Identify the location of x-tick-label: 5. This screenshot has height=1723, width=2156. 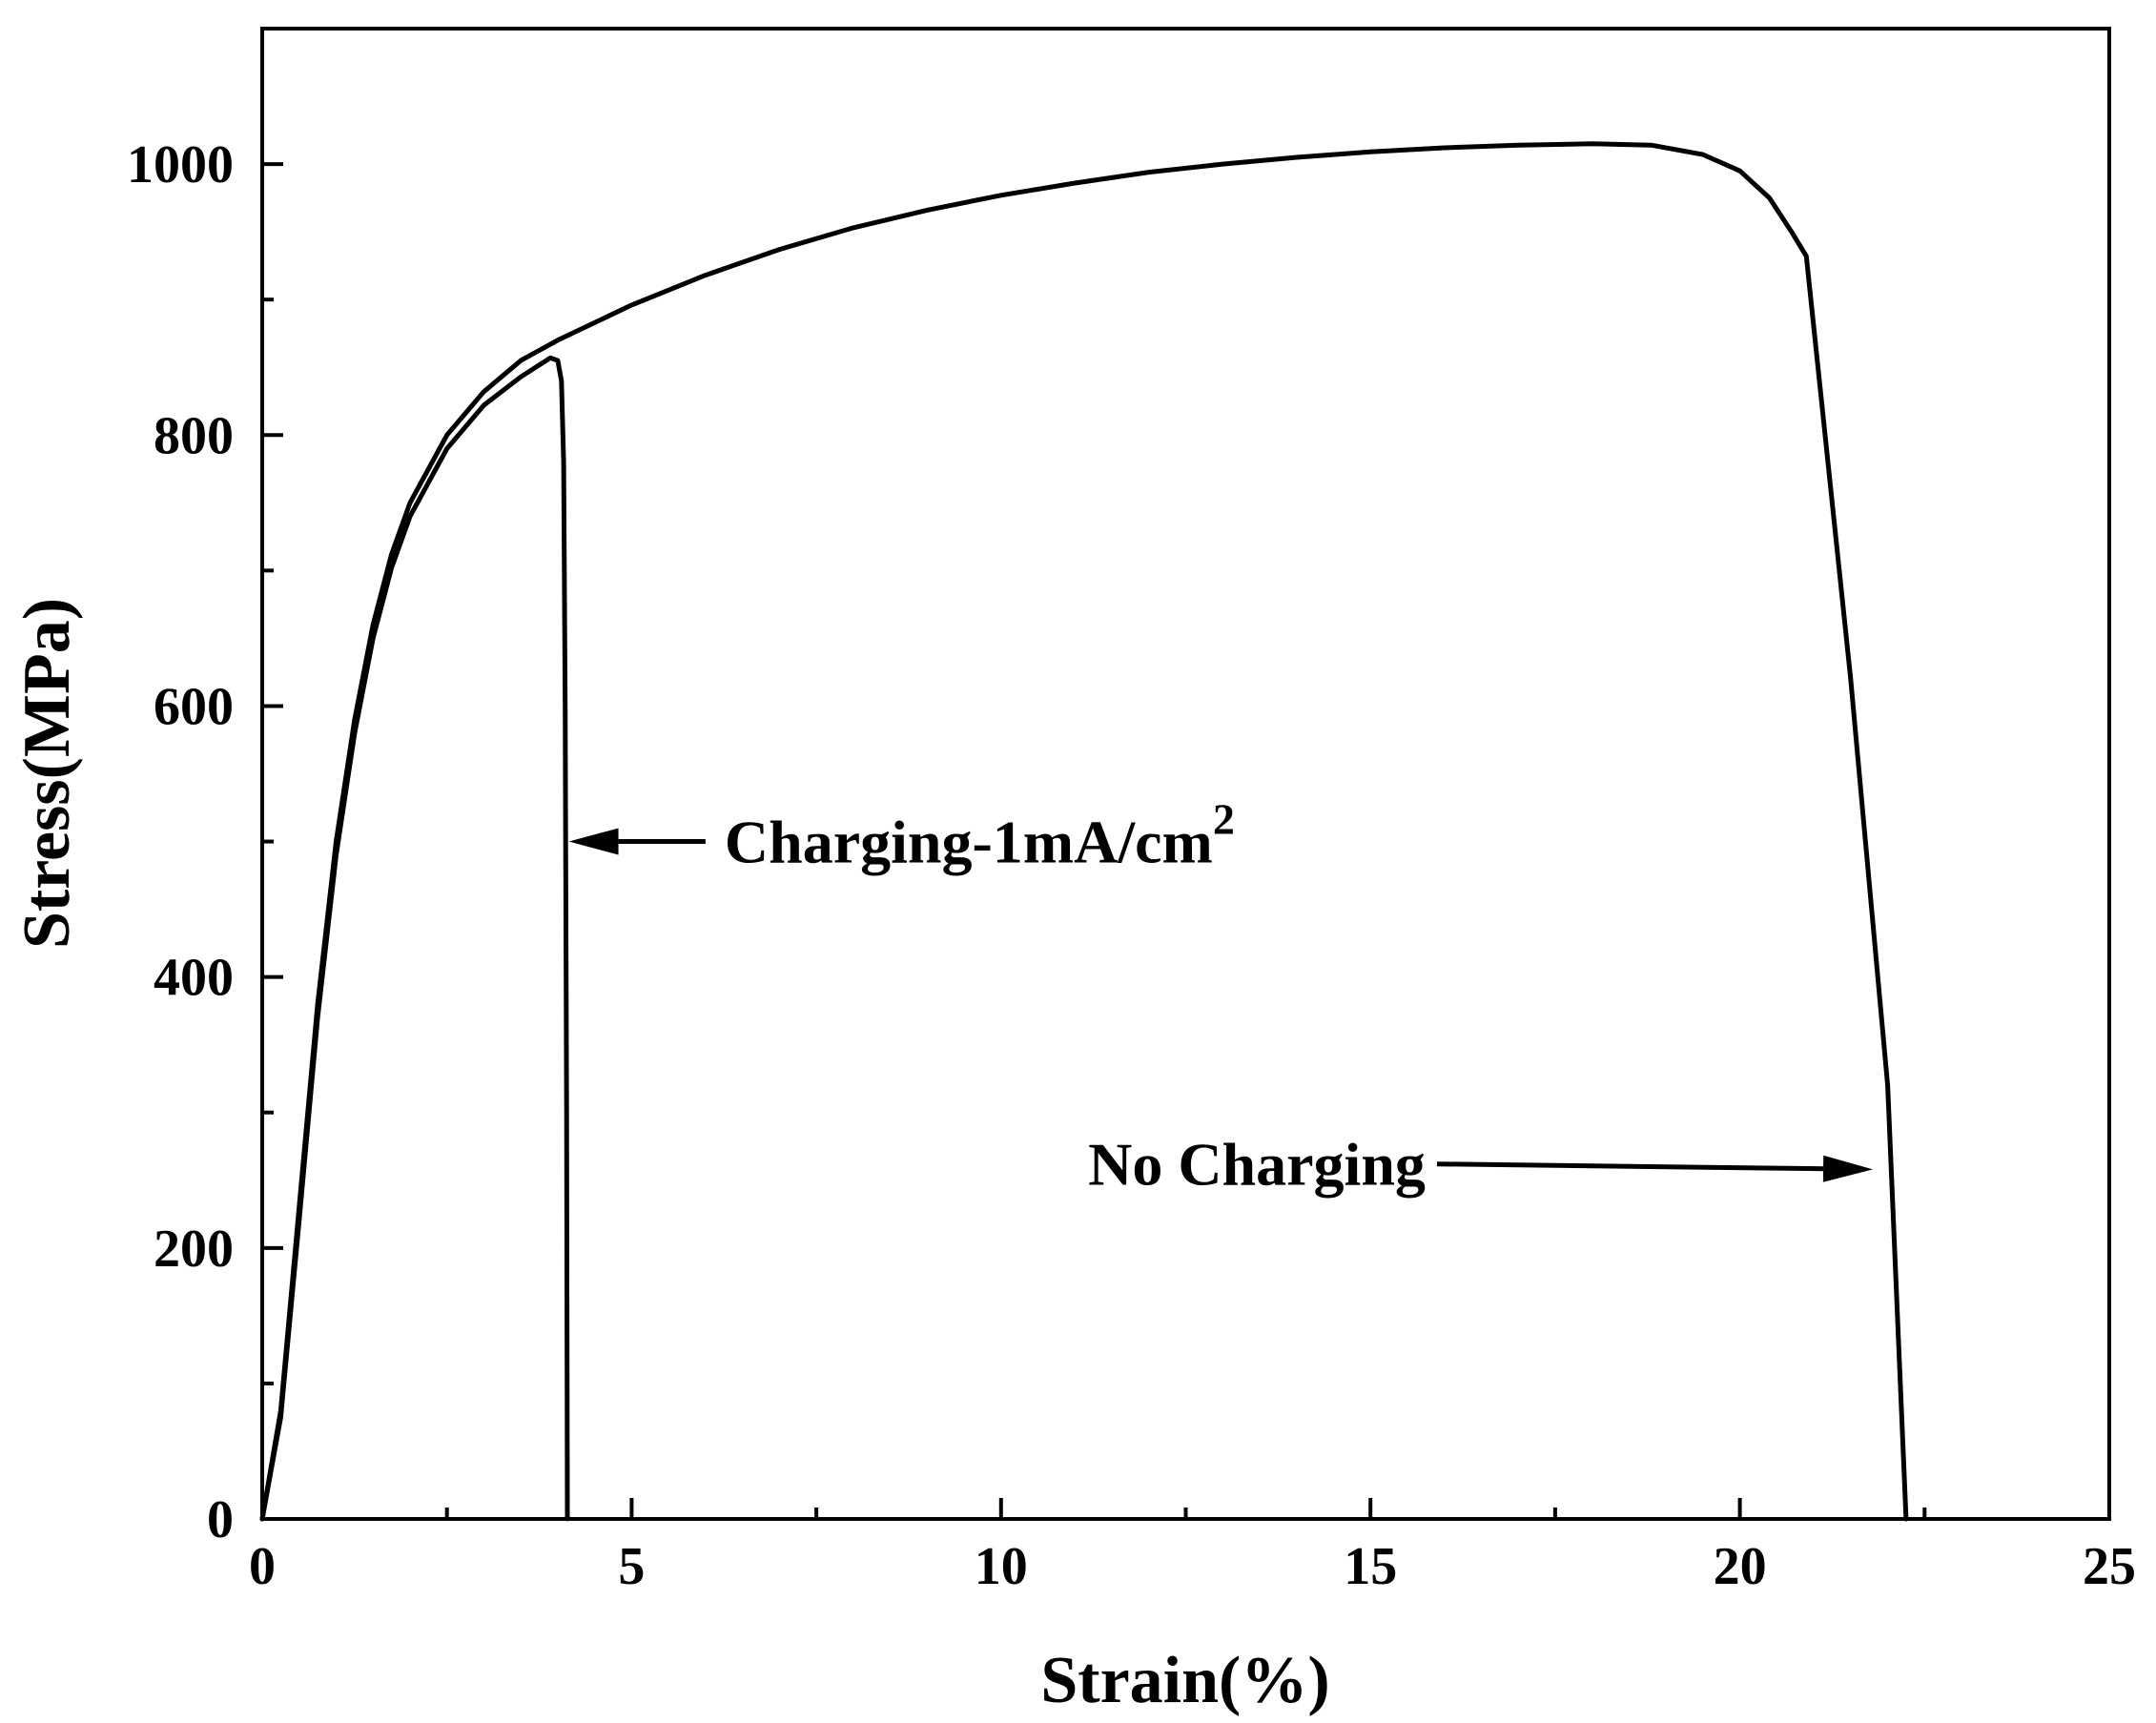
(631, 1566).